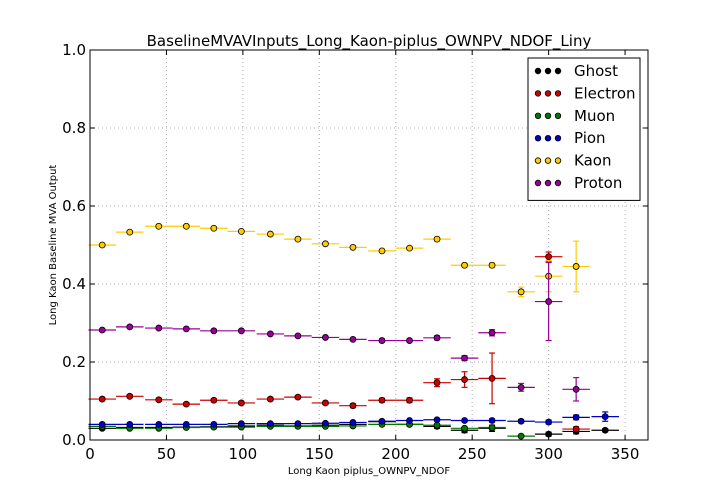  I want to click on legend-label: Proton, so click(598, 183).